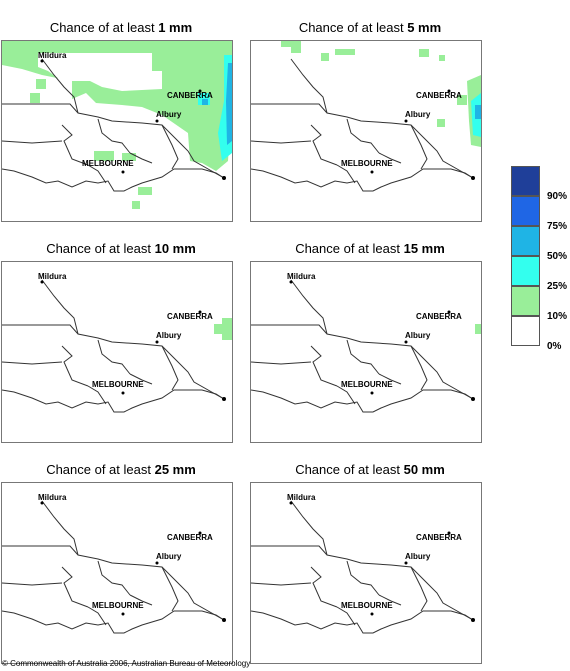 The image size is (570, 671). What do you see at coordinates (175, 469) in the screenshot?
I see `title-amount: 25 mm` at bounding box center [175, 469].